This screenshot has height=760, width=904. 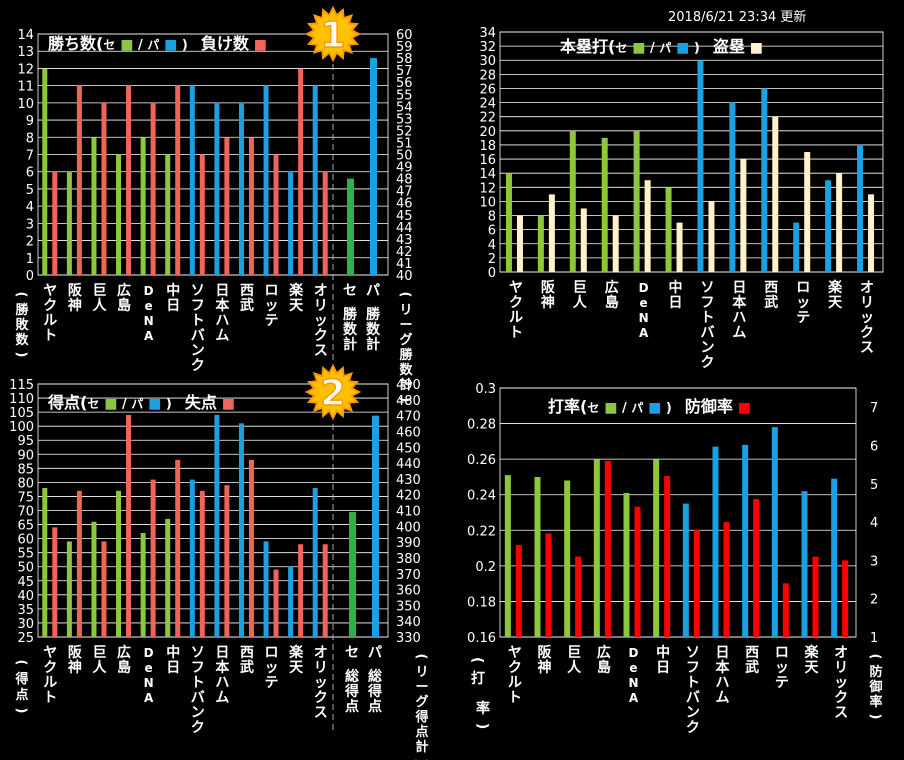 I want to click on x-tick-label: 西武, so click(x=771, y=295).